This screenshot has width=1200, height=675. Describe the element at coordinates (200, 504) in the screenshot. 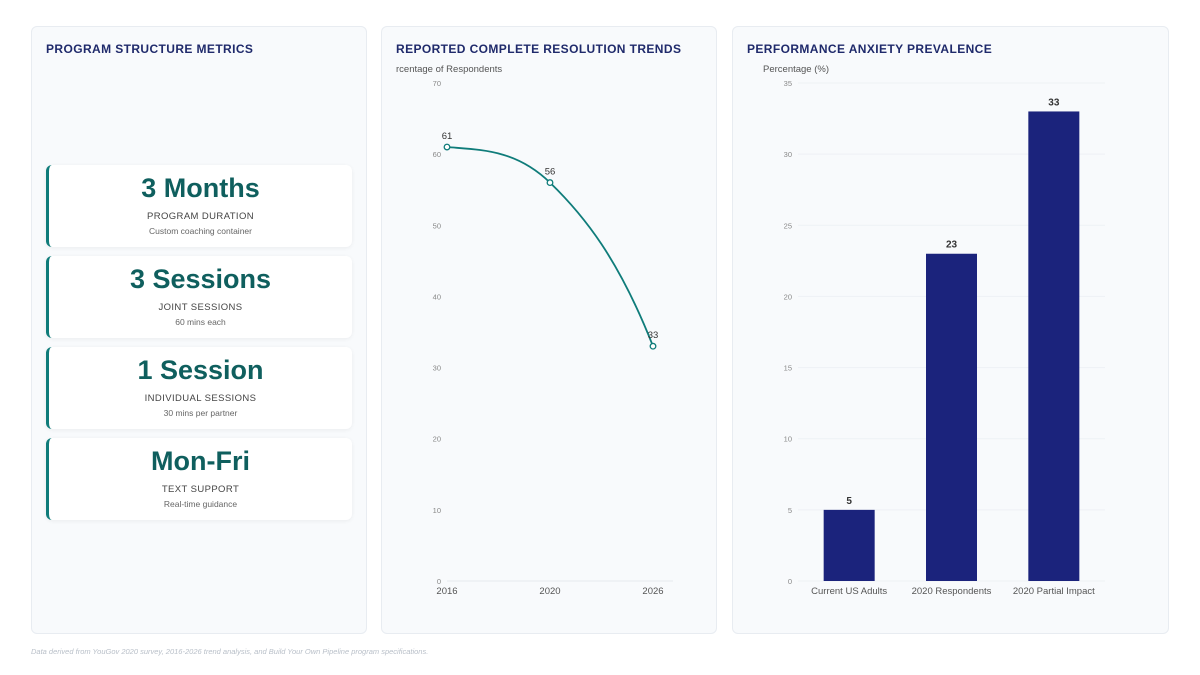

I see `metric-sub: Real-time guidance` at that location.